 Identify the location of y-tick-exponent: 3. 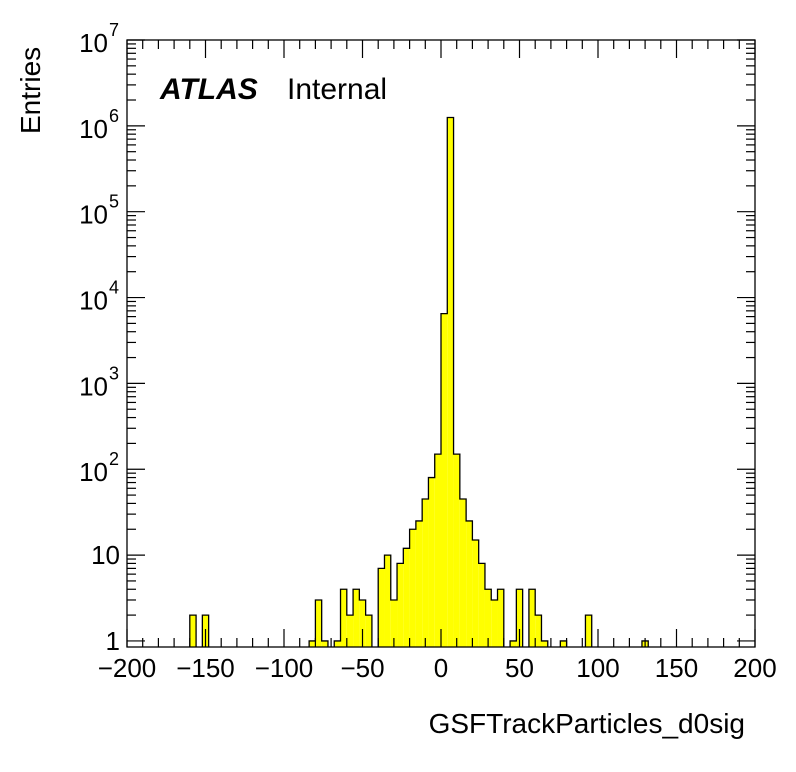
(114, 373).